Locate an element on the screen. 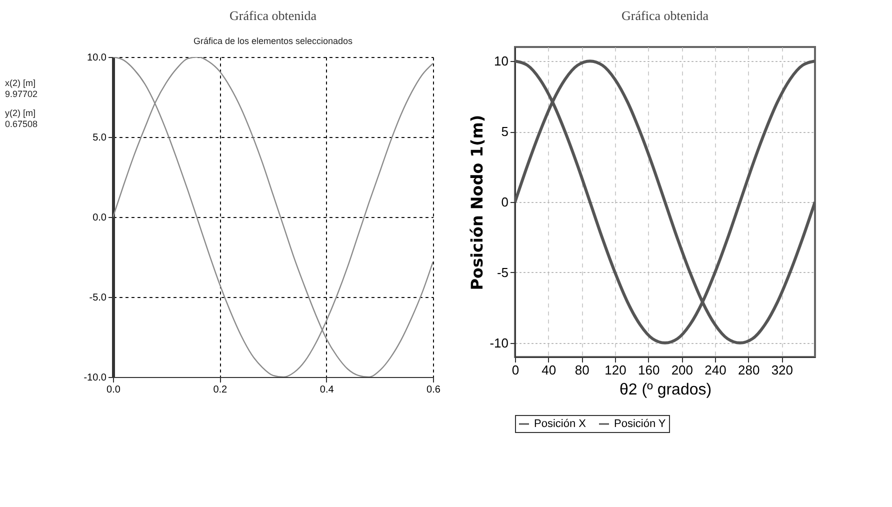 Image resolution: width=892 pixels, height=507 pixels. x-tick-label: 0.6 is located at coordinates (433, 390).